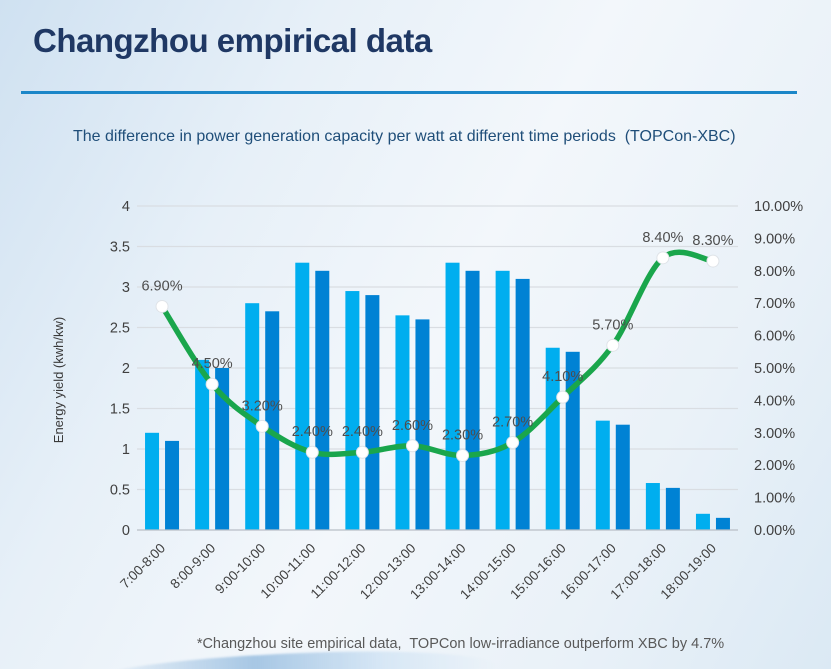  I want to click on right-axis-tick: 10.00%, so click(778, 207).